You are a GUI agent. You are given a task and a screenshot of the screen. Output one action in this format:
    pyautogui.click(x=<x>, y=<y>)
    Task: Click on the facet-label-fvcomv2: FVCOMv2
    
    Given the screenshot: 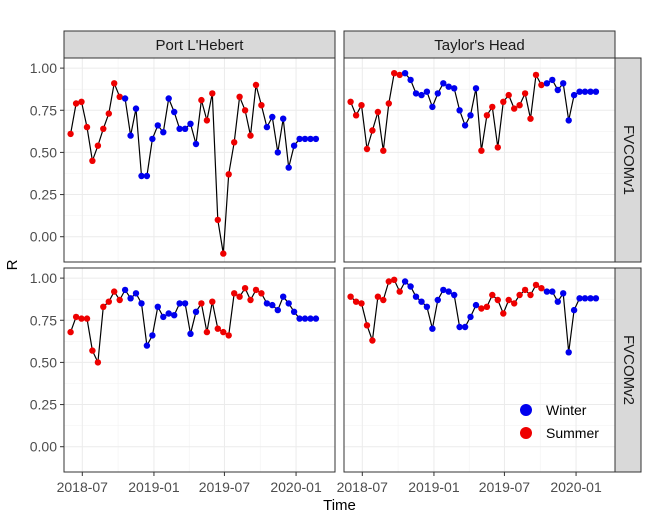 What is the action you would take?
    pyautogui.click(x=628, y=370)
    